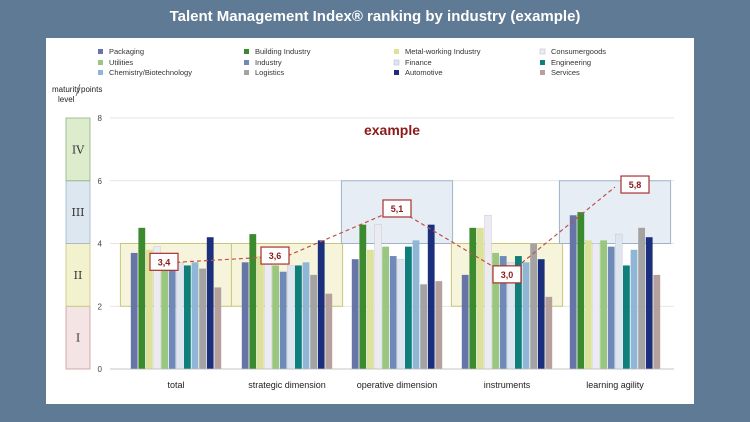 The width and height of the screenshot is (750, 422). Describe the element at coordinates (283, 51) in the screenshot. I see `legend-label: Building Industry` at that location.